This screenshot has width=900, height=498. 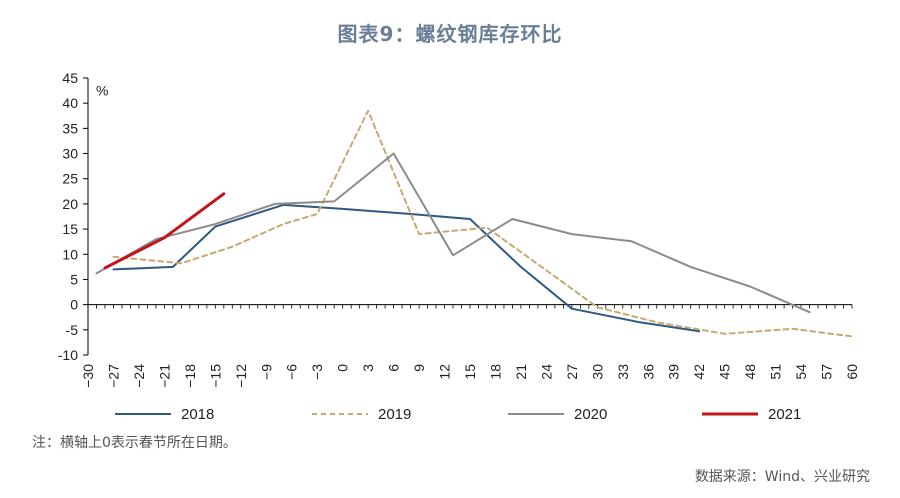 What do you see at coordinates (648, 372) in the screenshot?
I see `x-tick-label: 36` at bounding box center [648, 372].